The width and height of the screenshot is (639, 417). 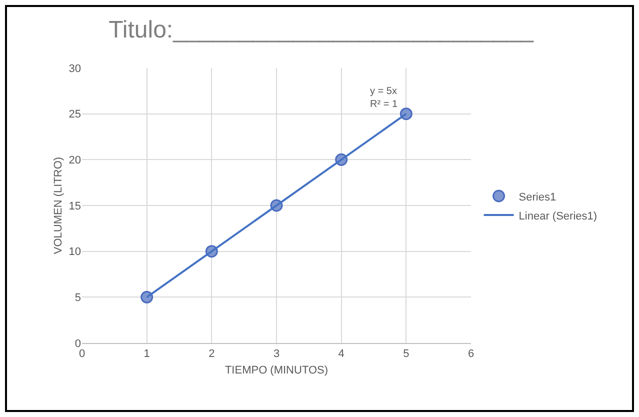 I want to click on x-tick-label: 3, so click(x=276, y=354).